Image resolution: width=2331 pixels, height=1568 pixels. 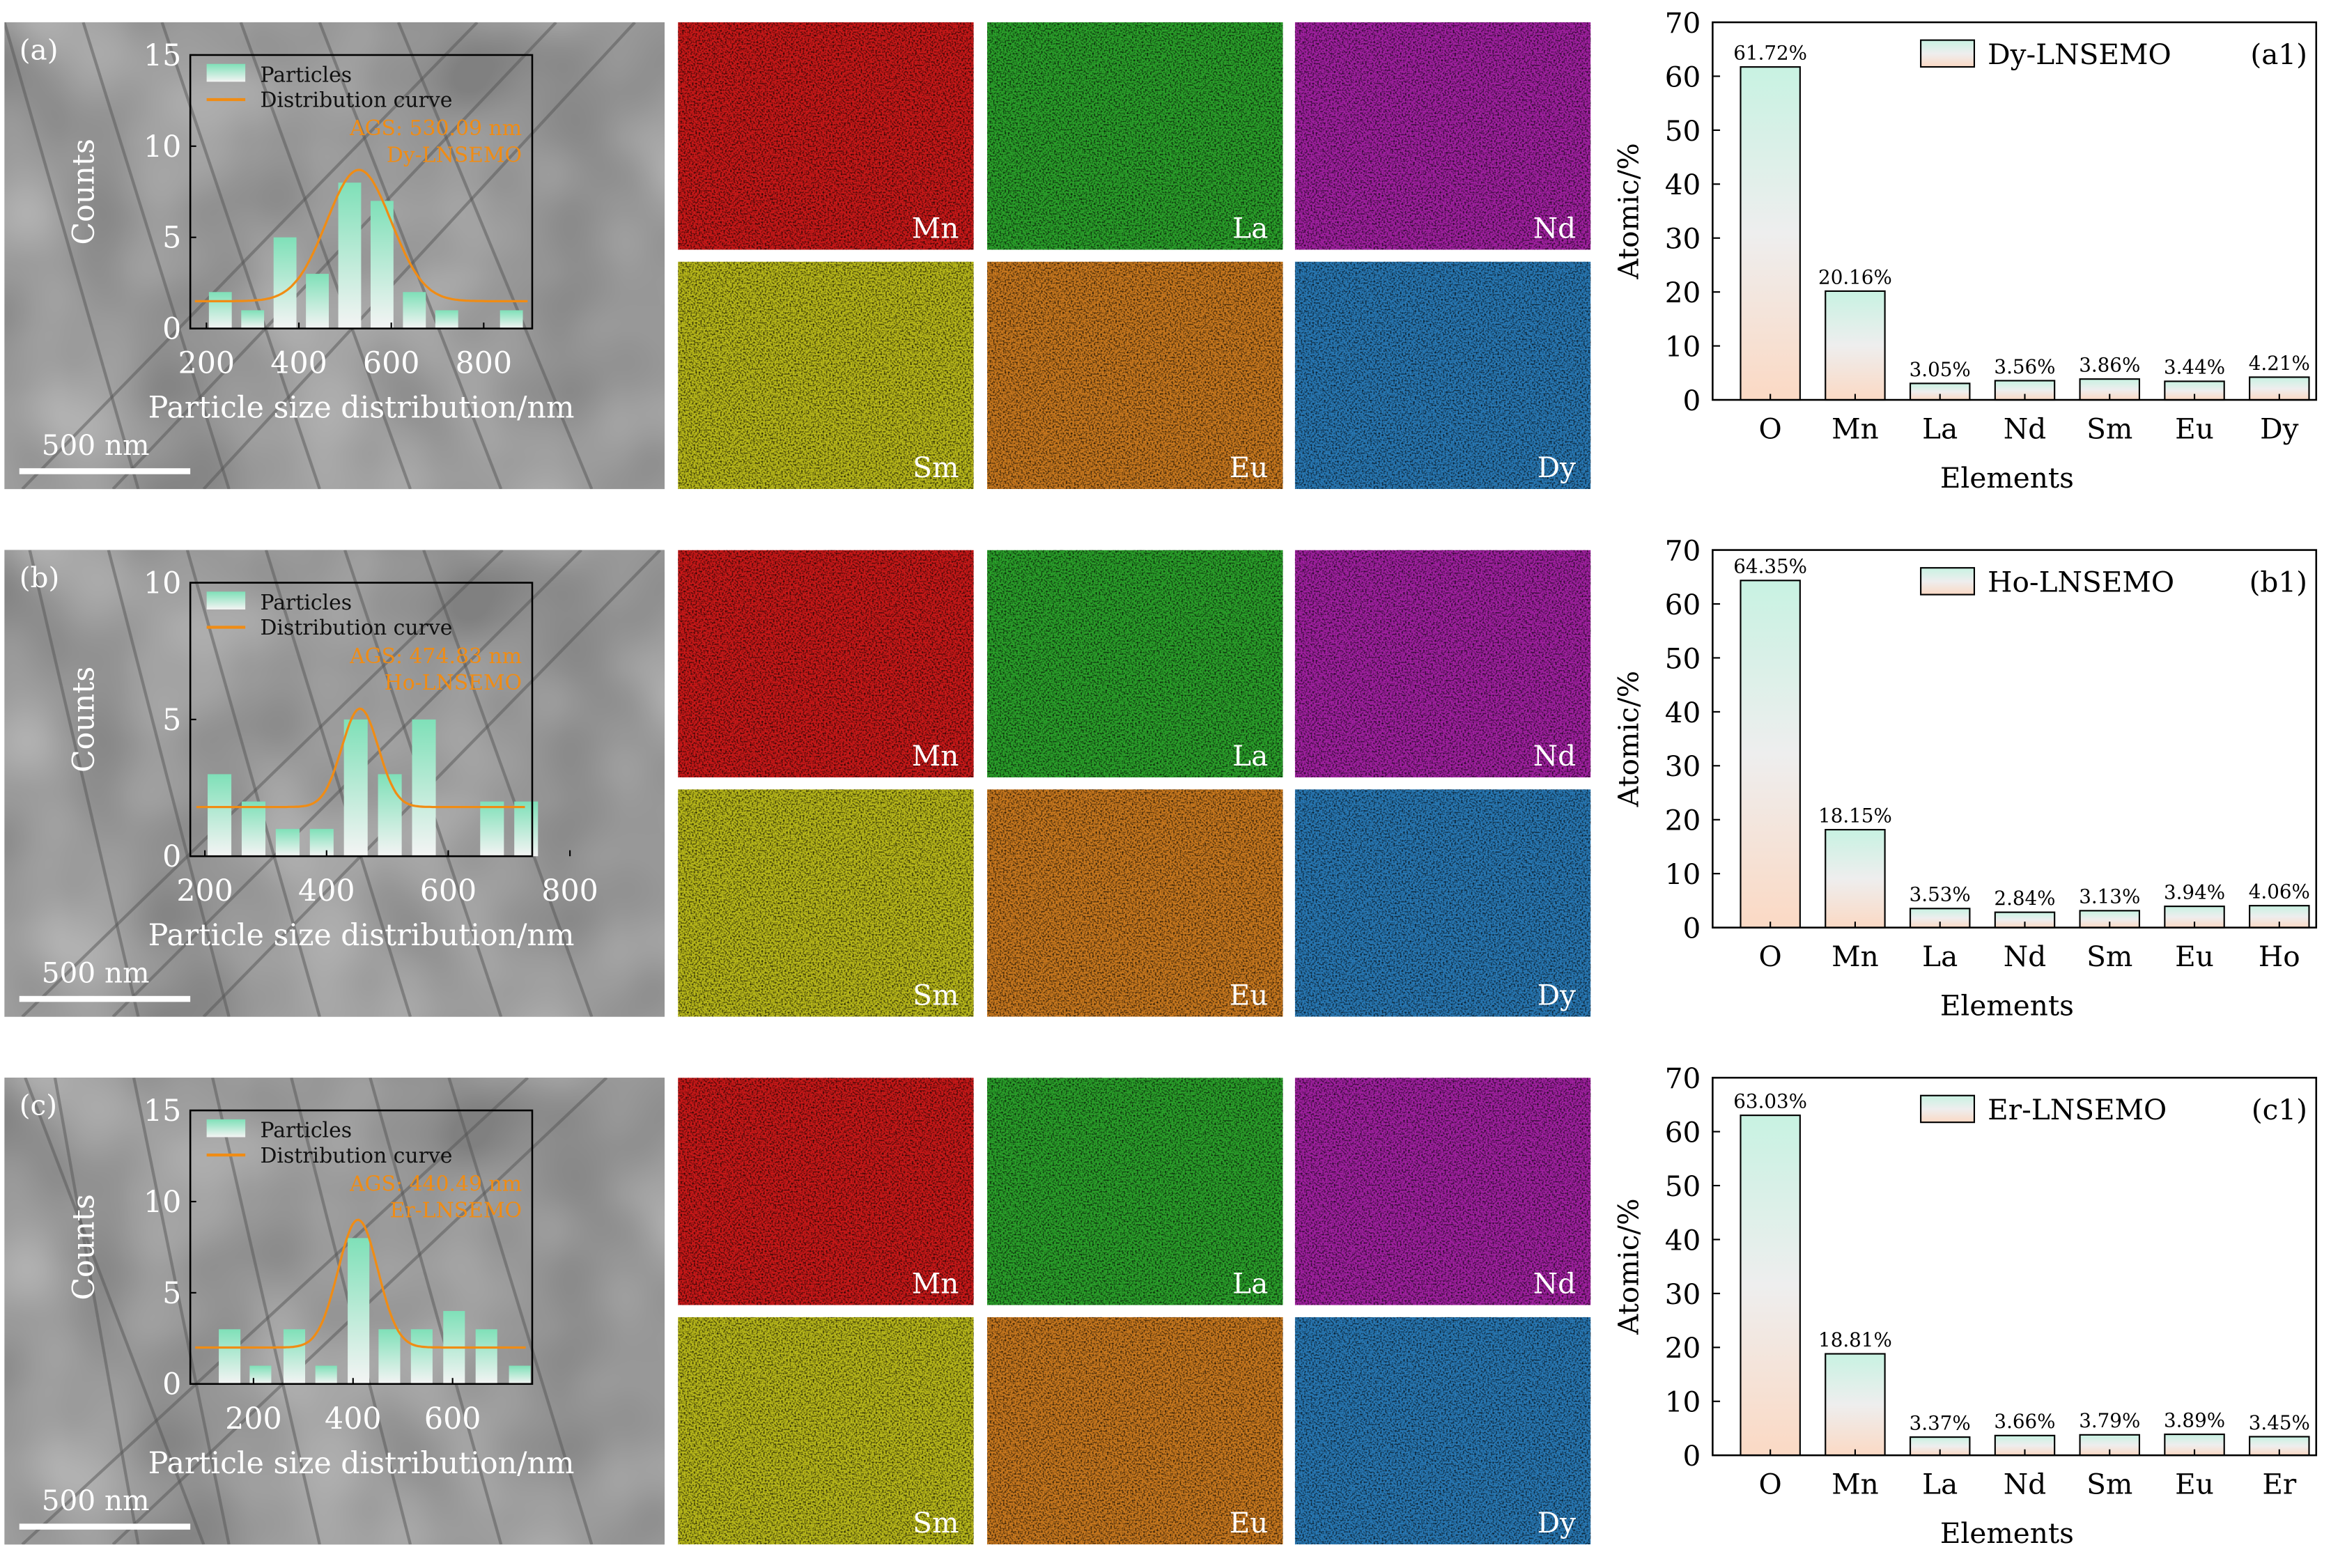 I want to click on histogram-axes, so click(x=362, y=191).